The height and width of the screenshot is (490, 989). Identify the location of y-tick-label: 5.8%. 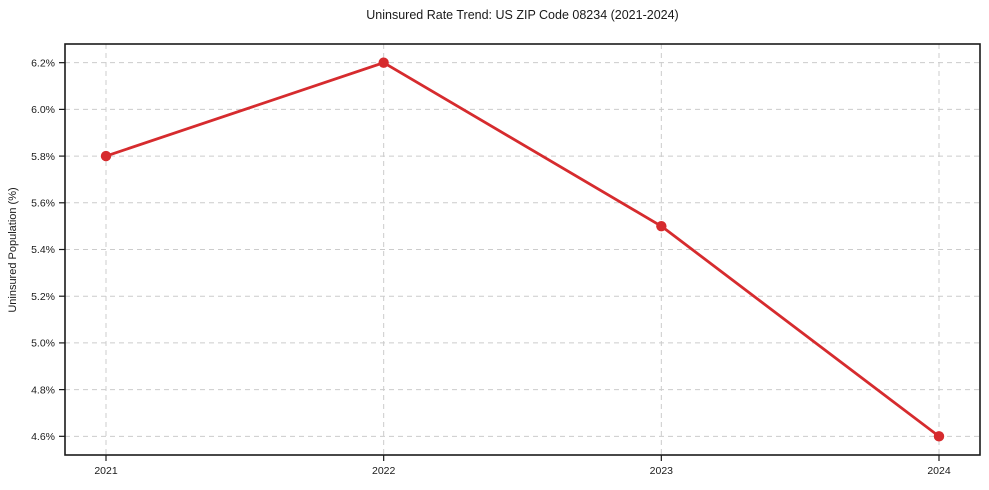
(43, 157).